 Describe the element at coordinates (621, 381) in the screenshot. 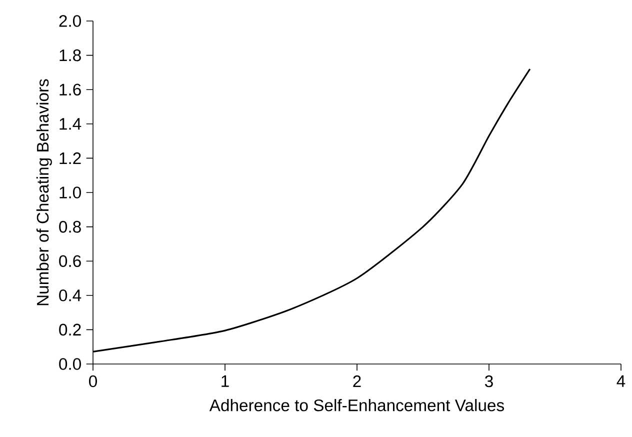

I see `x-tick-label: 4` at that location.